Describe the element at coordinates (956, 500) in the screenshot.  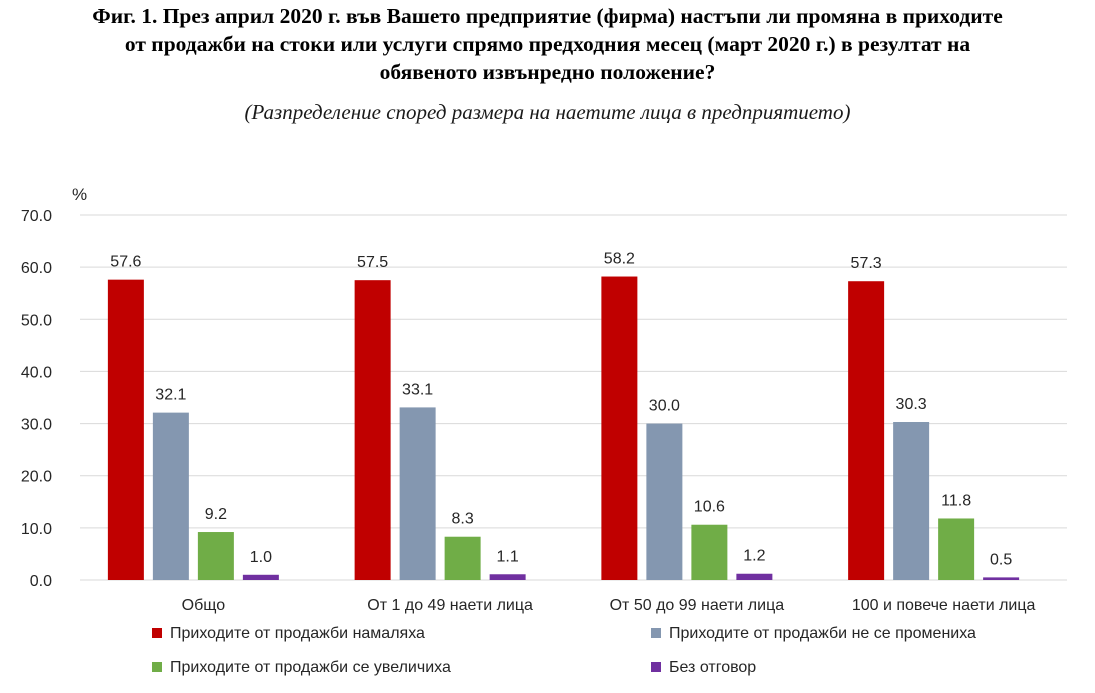
I see `data-label: 11.8` at that location.